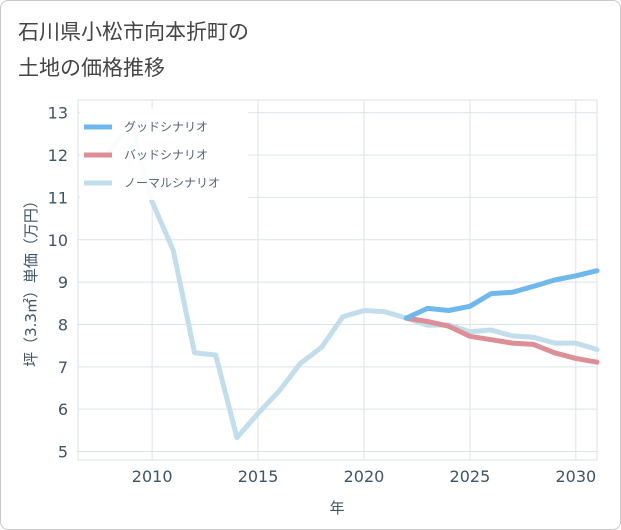 This screenshot has width=621, height=530. What do you see at coordinates (63, 409) in the screenshot?
I see `y-tick-label: 6` at bounding box center [63, 409].